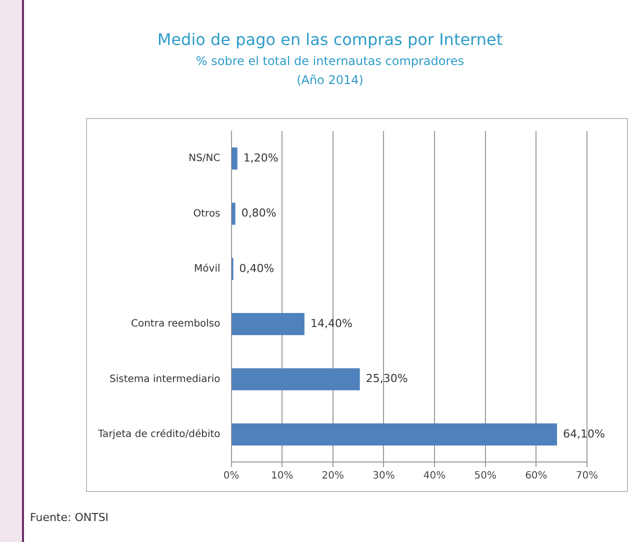  What do you see at coordinates (331, 323) in the screenshot?
I see `data-label: 14,40%` at bounding box center [331, 323].